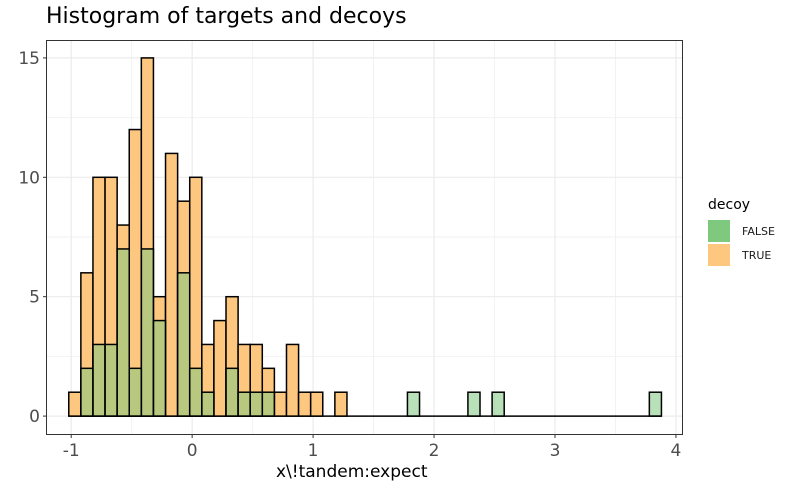  What do you see at coordinates (555, 451) in the screenshot?
I see `x-tick-label: 3` at bounding box center [555, 451].